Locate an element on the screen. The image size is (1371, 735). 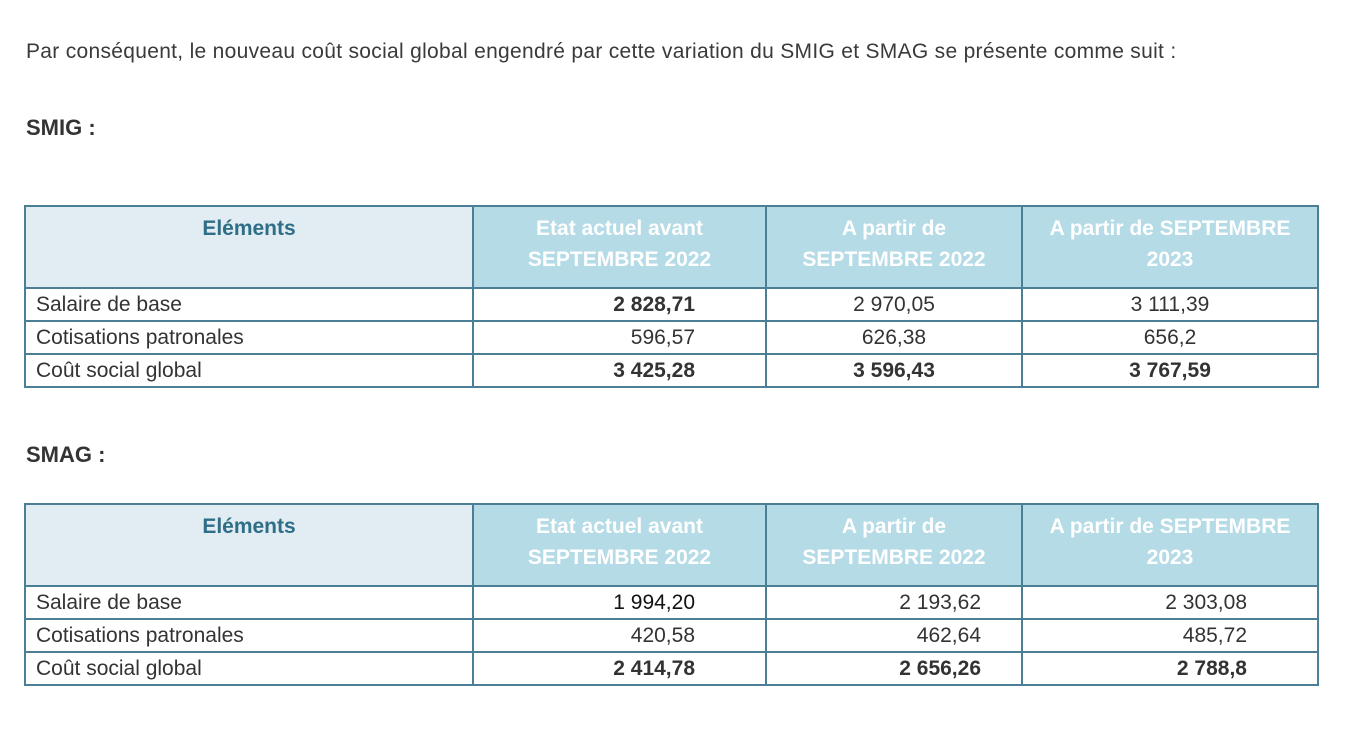
cell-value: 462,64 is located at coordinates (894, 635).